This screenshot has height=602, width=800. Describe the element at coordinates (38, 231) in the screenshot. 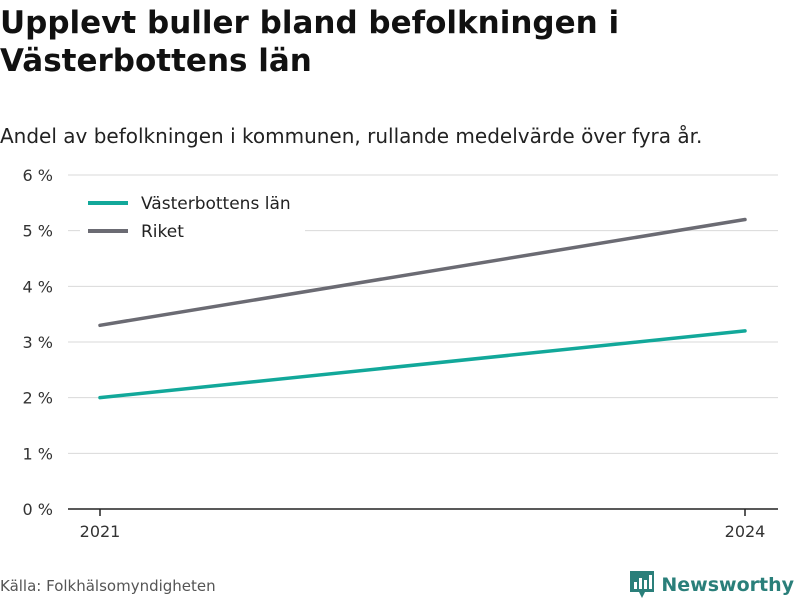

I see `y-tick-label-5: 5 %` at that location.